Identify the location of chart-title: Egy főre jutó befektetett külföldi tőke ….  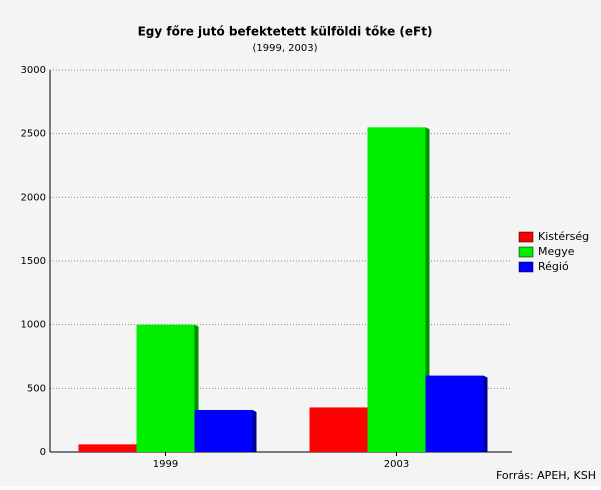
(285, 32).